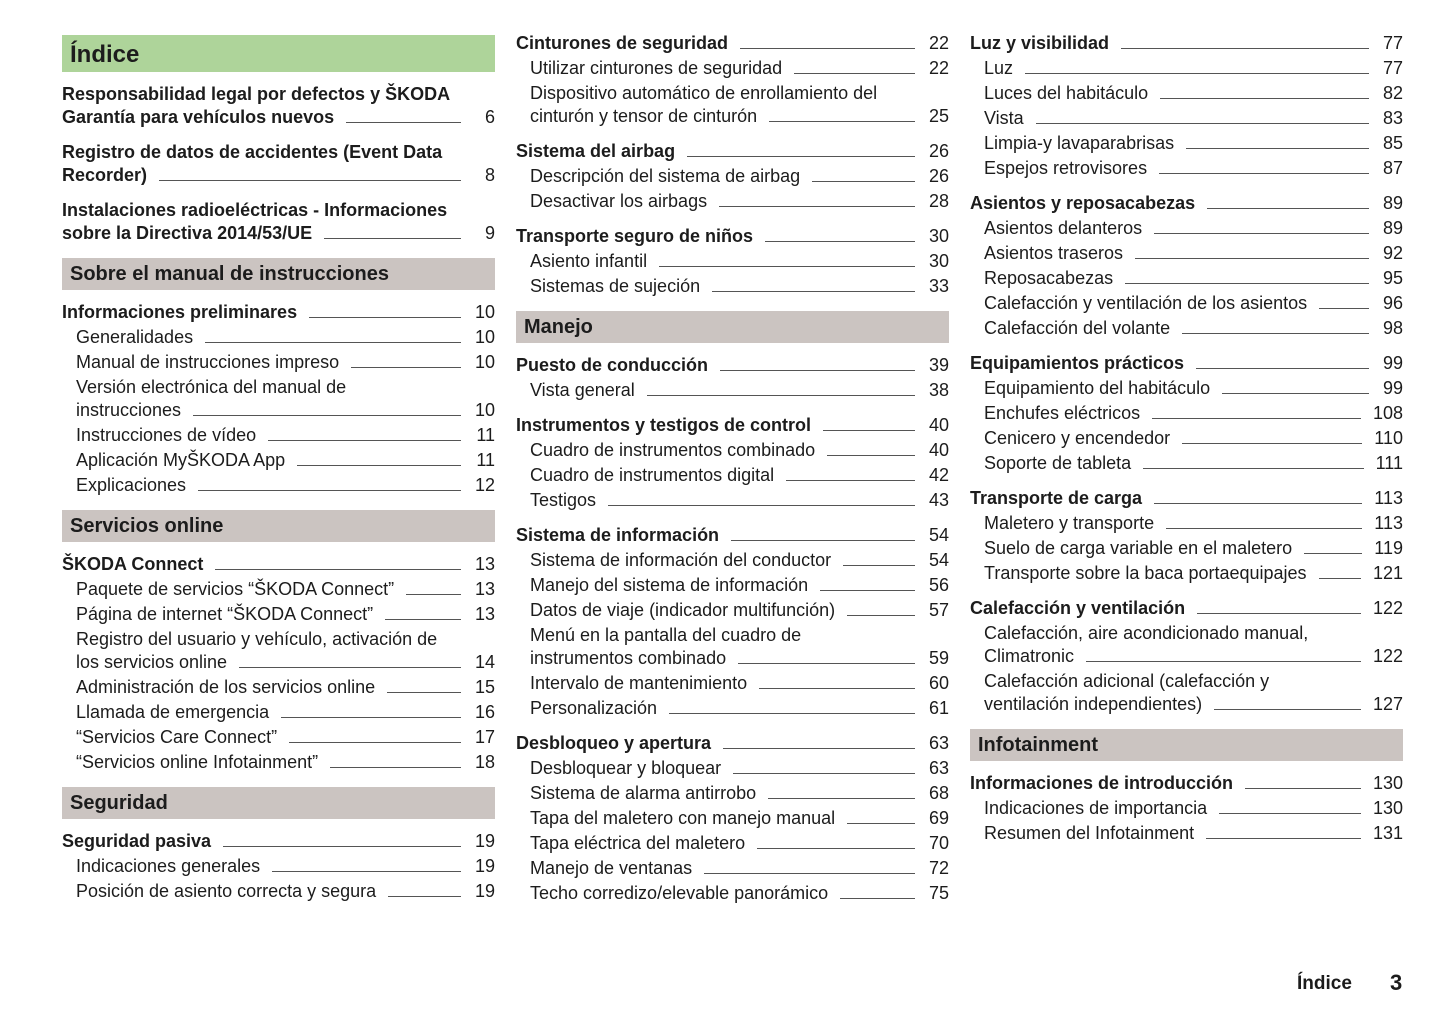  I want to click on toc-subentry: Indicaciones generales 19, so click(278, 866).